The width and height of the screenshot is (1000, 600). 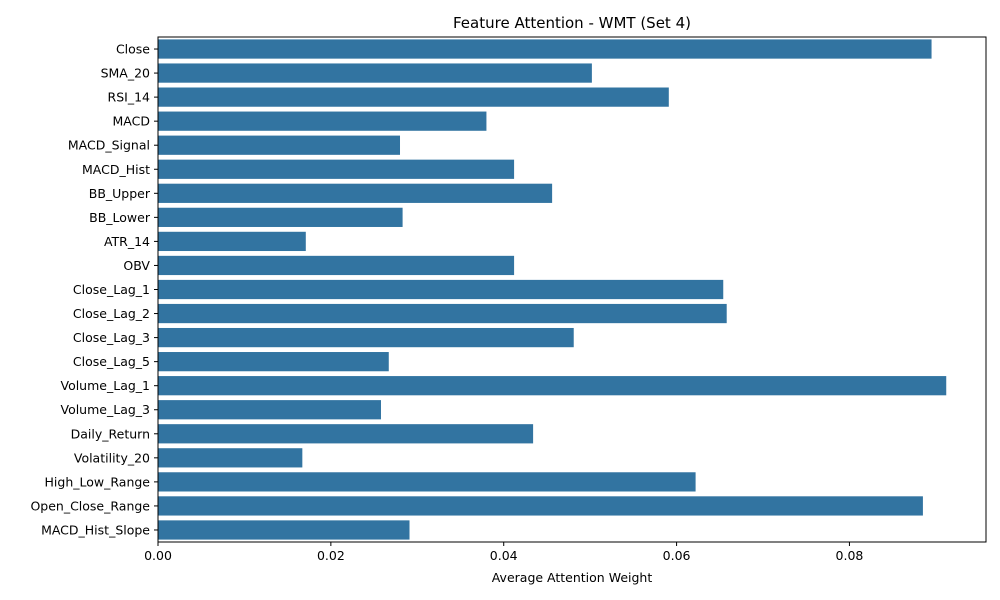 I want to click on y-tick-label: MACD, so click(x=131, y=121).